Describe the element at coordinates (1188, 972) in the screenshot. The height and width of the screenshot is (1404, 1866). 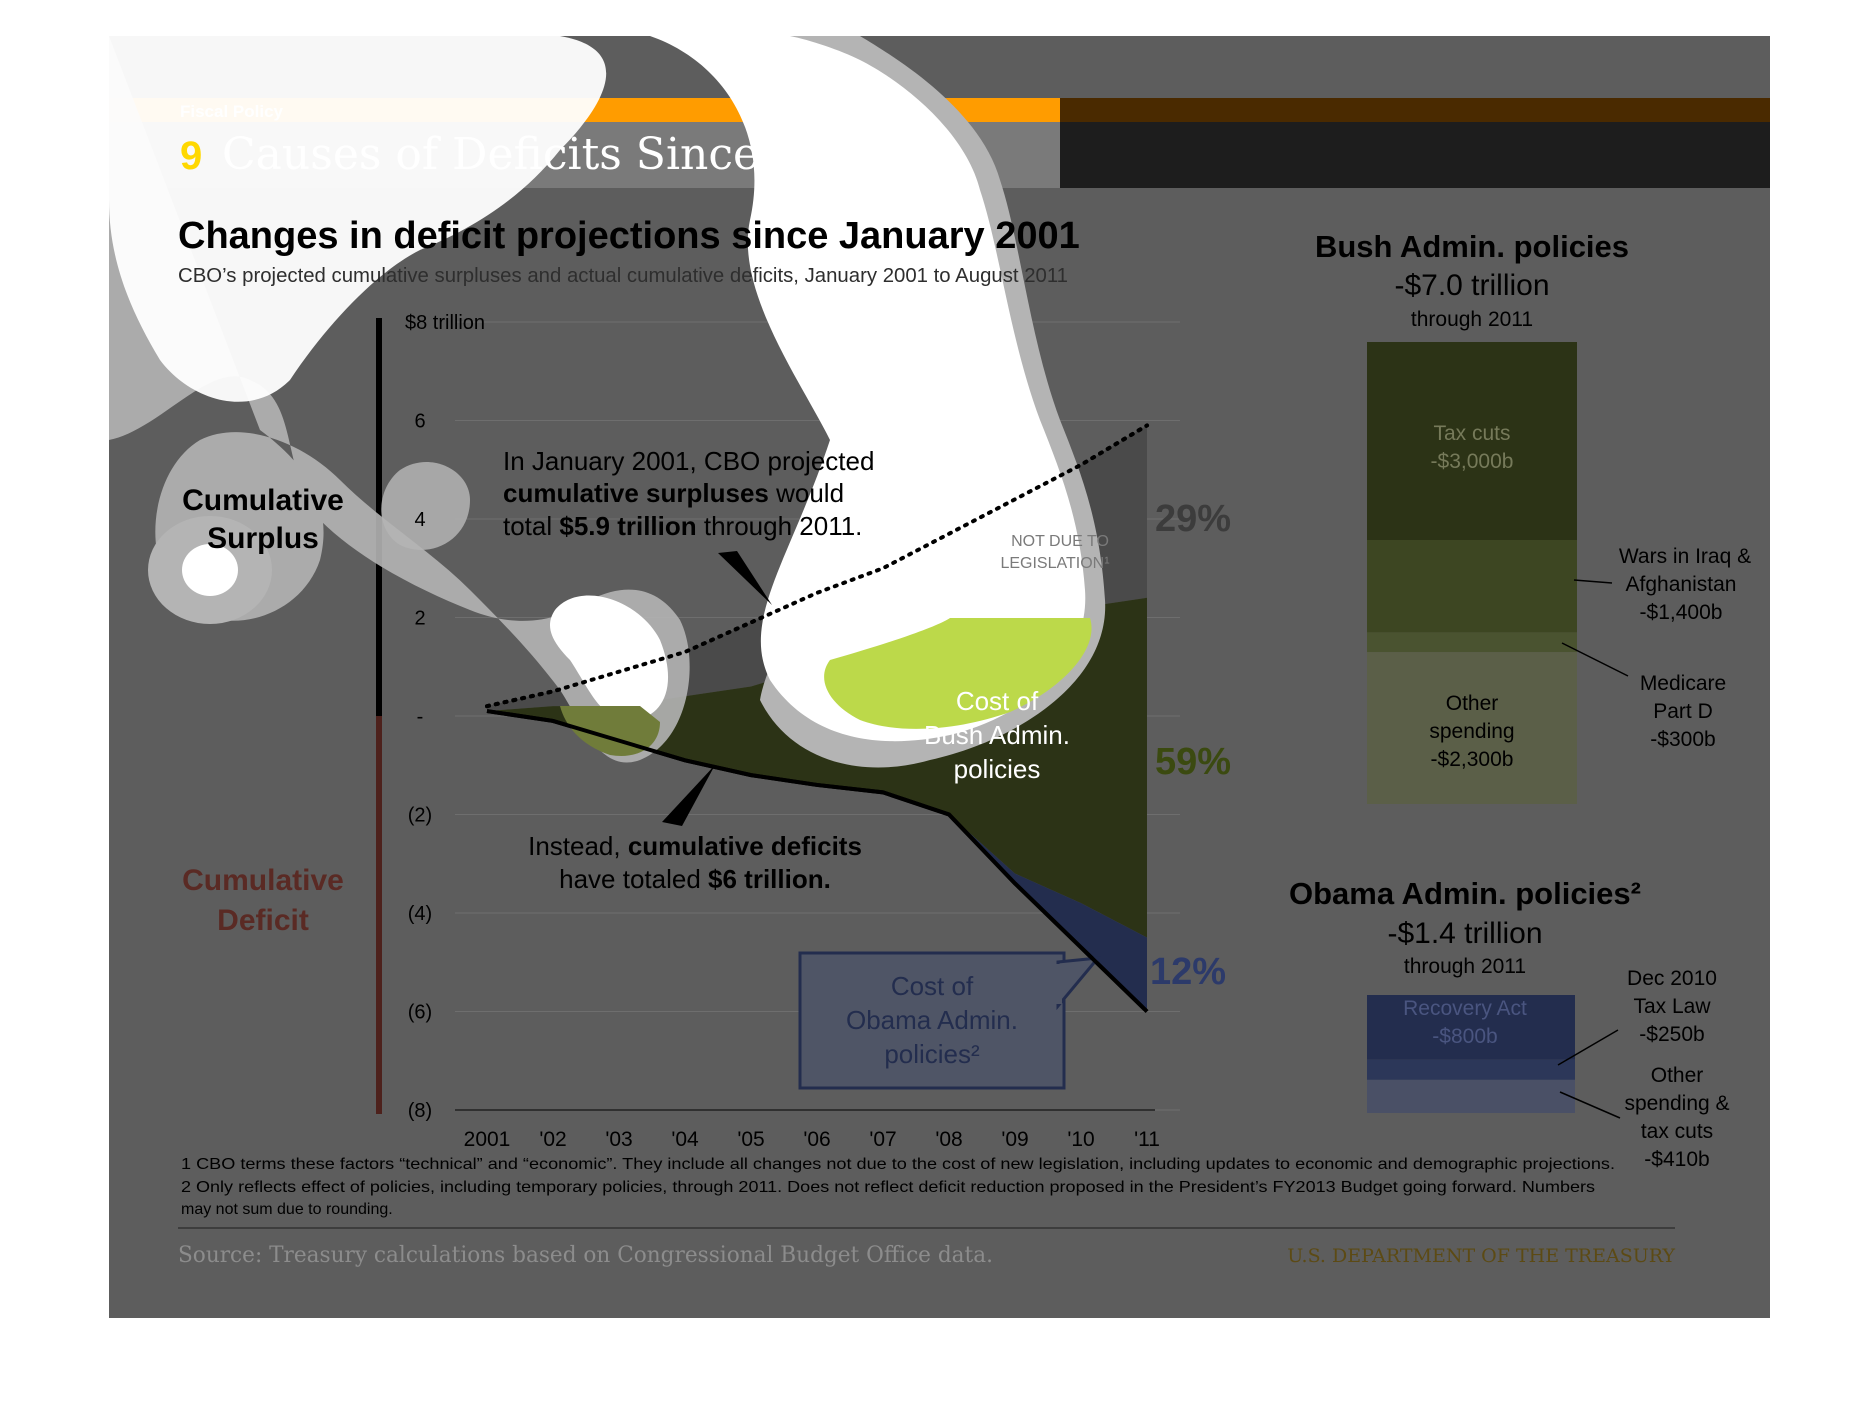
I see `pct-obama: 12%` at that location.